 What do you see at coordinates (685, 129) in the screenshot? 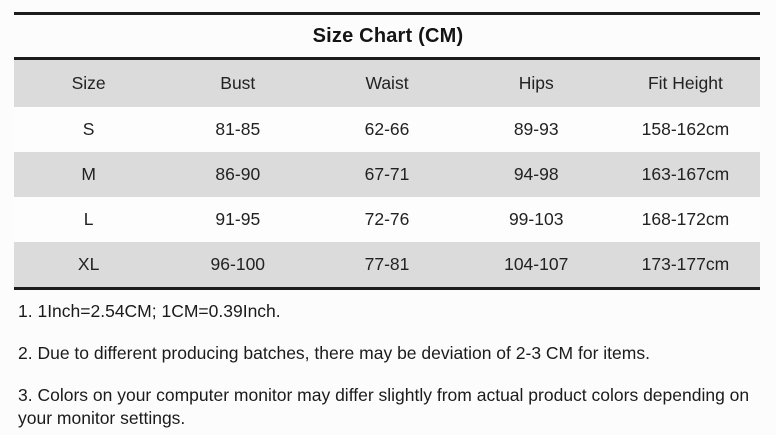
I see `cell-fit-height: 158-162cm` at bounding box center [685, 129].